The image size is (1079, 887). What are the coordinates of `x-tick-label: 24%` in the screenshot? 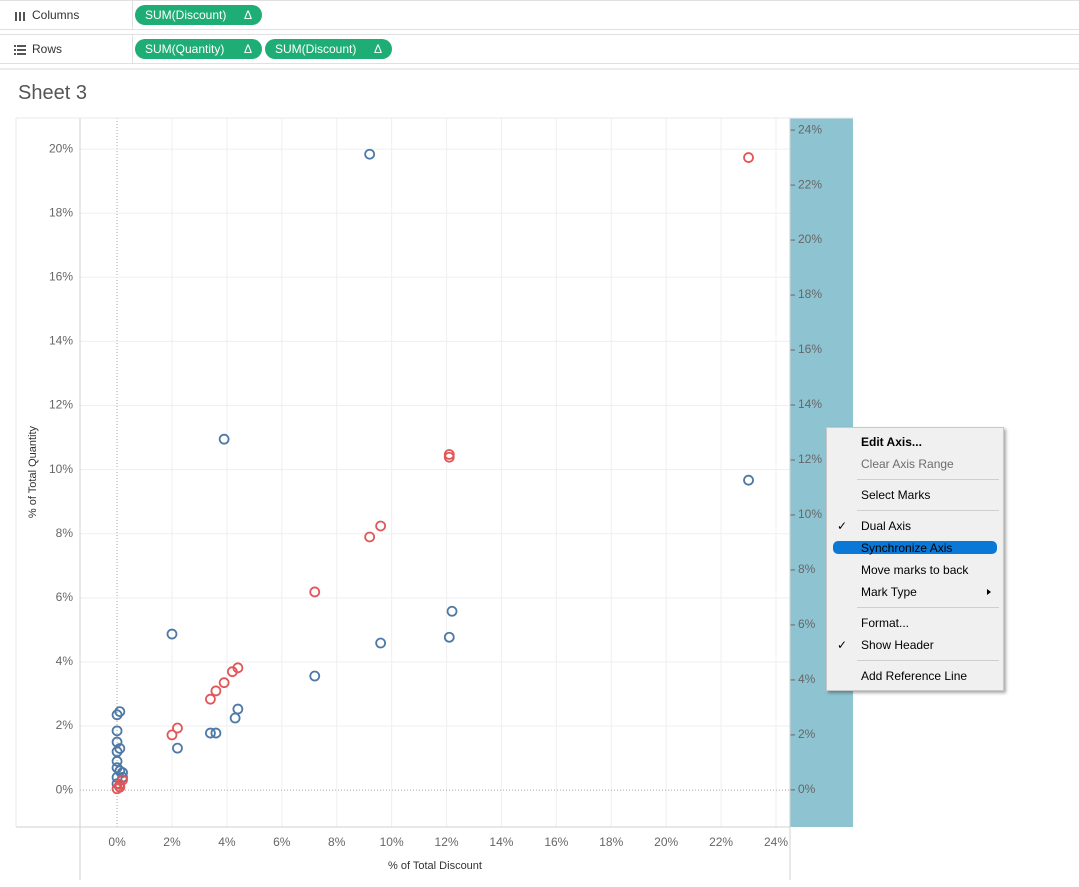 It's located at (776, 842).